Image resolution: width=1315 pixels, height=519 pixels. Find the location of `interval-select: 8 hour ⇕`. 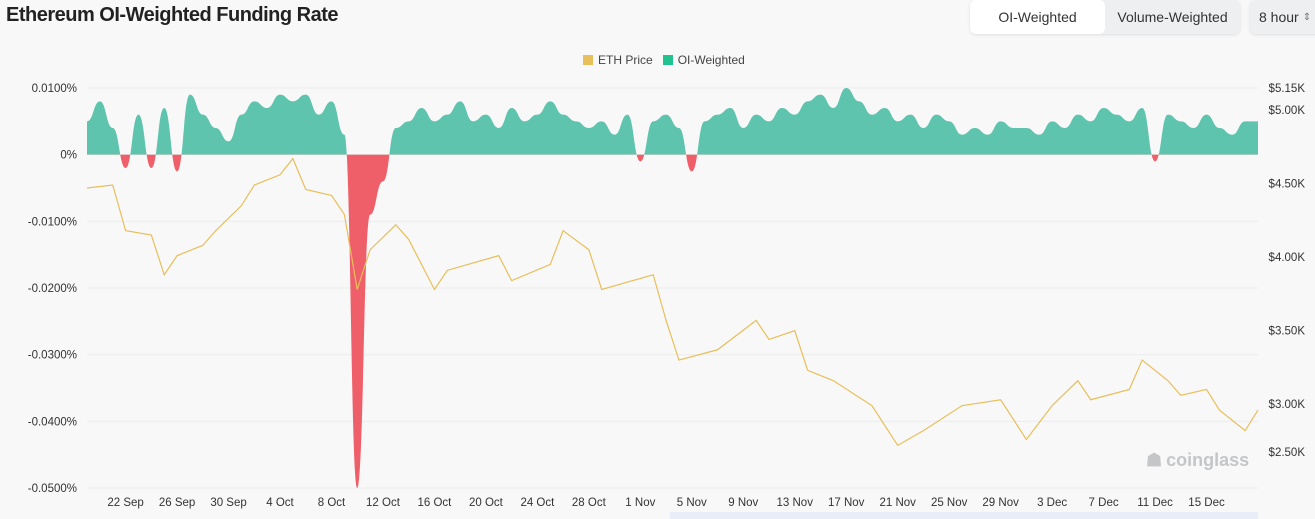

interval-select: 8 hour ⇕ is located at coordinates (1282, 17).